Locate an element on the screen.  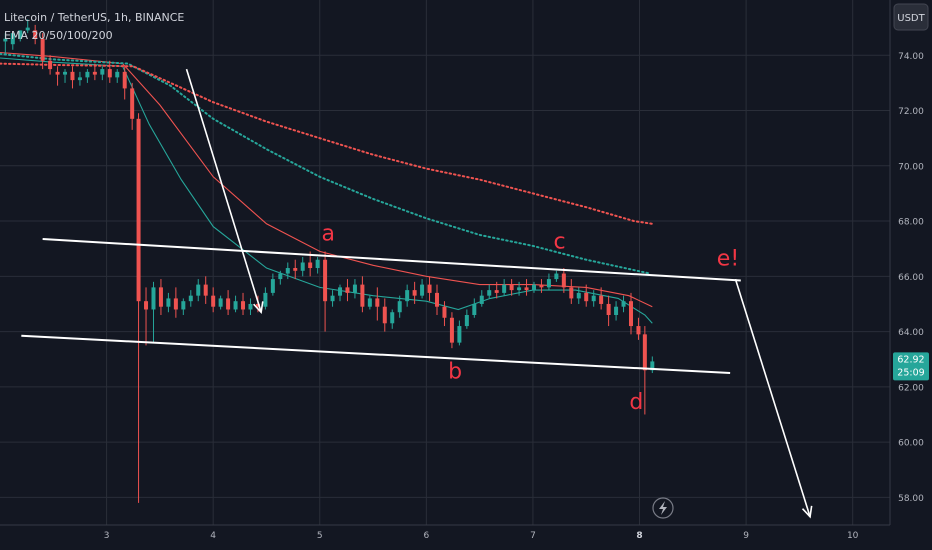
current-price-label: 62.92 25:09 is located at coordinates (911, 366).